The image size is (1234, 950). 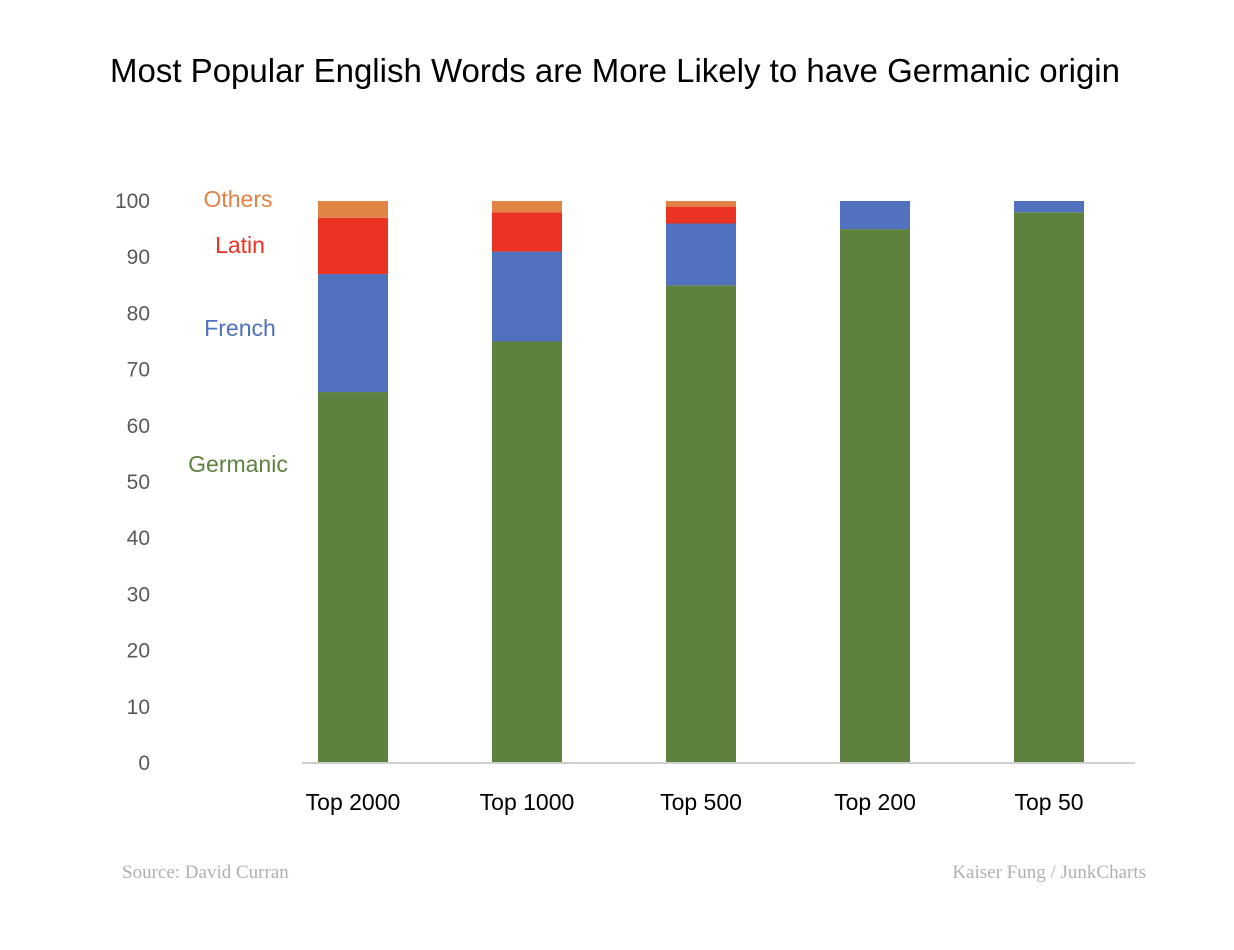 I want to click on x-tick-label: Top 200, so click(x=875, y=802).